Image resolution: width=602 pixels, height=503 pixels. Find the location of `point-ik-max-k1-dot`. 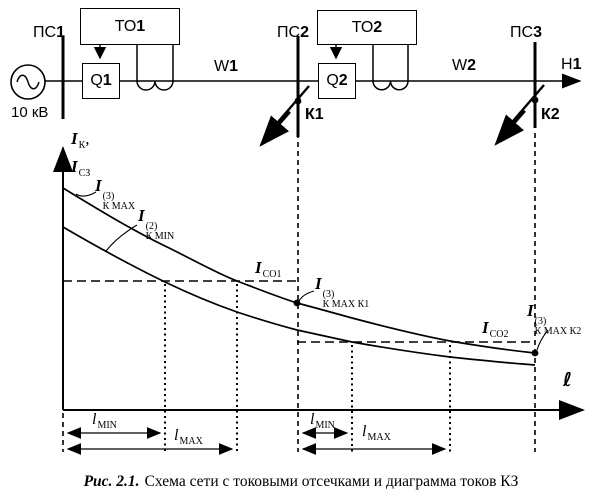

point-ik-max-k1-dot is located at coordinates (297, 303).